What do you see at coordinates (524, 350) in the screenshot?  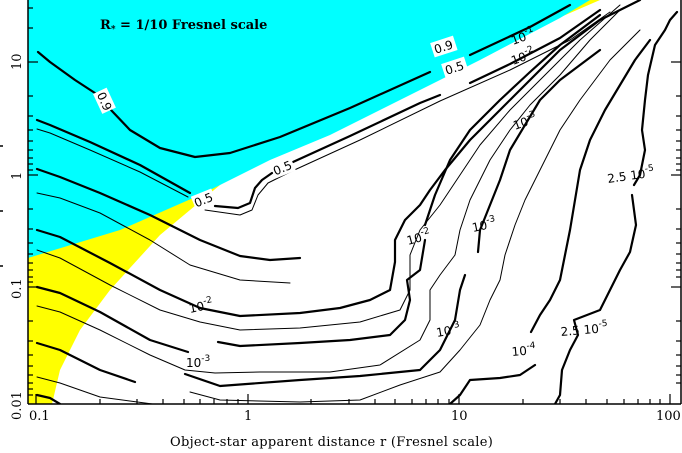 I see `label-1e-4: 10-4` at bounding box center [524, 350].